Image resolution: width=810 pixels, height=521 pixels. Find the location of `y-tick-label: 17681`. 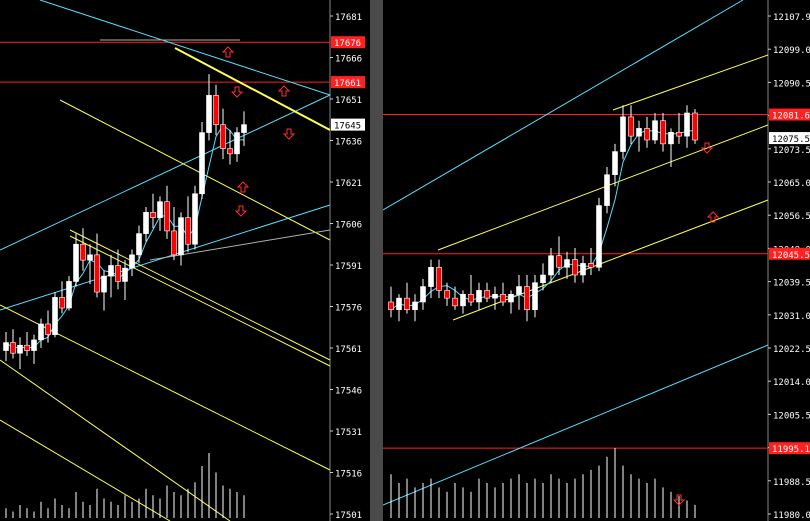

y-tick-label: 17681 is located at coordinates (348, 18).